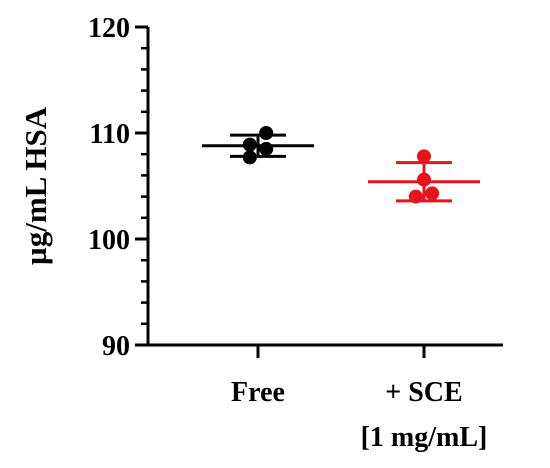  Describe the element at coordinates (258, 392) in the screenshot. I see `x-tick-label: Free` at that location.